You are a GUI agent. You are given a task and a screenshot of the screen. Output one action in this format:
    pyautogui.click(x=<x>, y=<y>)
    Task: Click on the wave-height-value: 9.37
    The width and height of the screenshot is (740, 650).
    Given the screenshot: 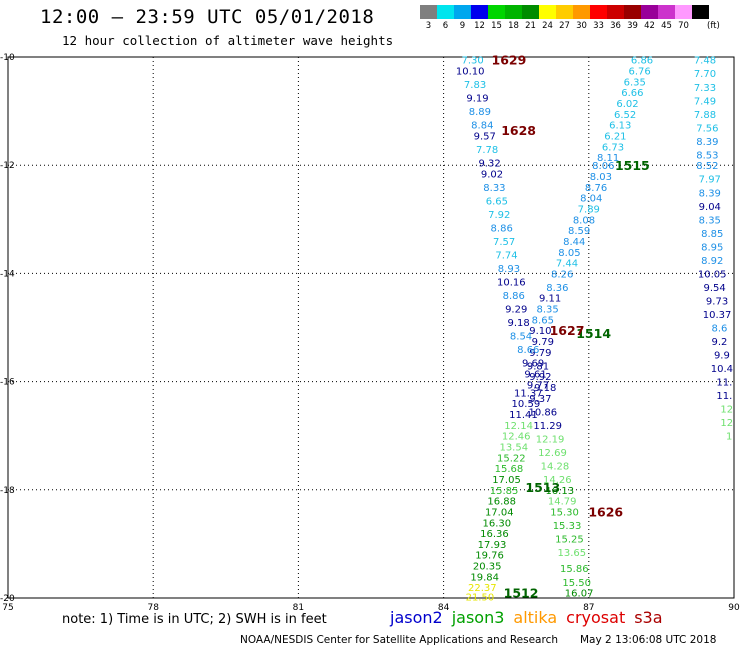 What is the action you would take?
    pyautogui.click(x=540, y=399)
    